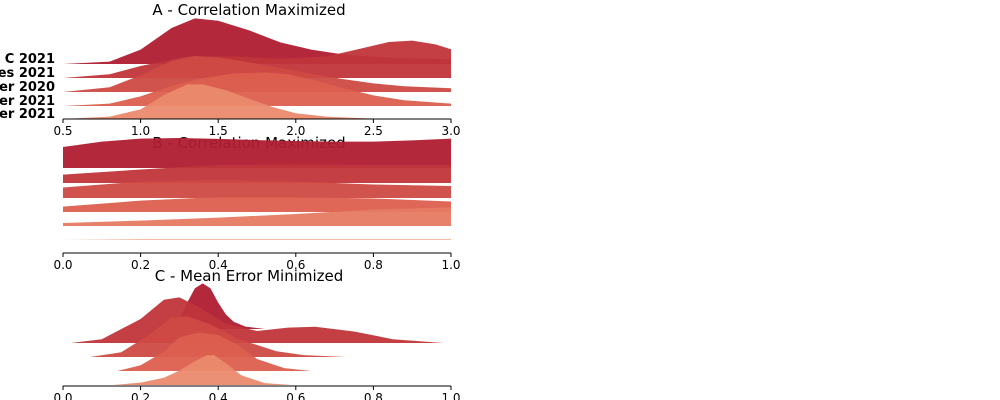 The width and height of the screenshot is (1000, 400). Describe the element at coordinates (257, 68) in the screenshot. I see `panel-a-ridges` at that location.